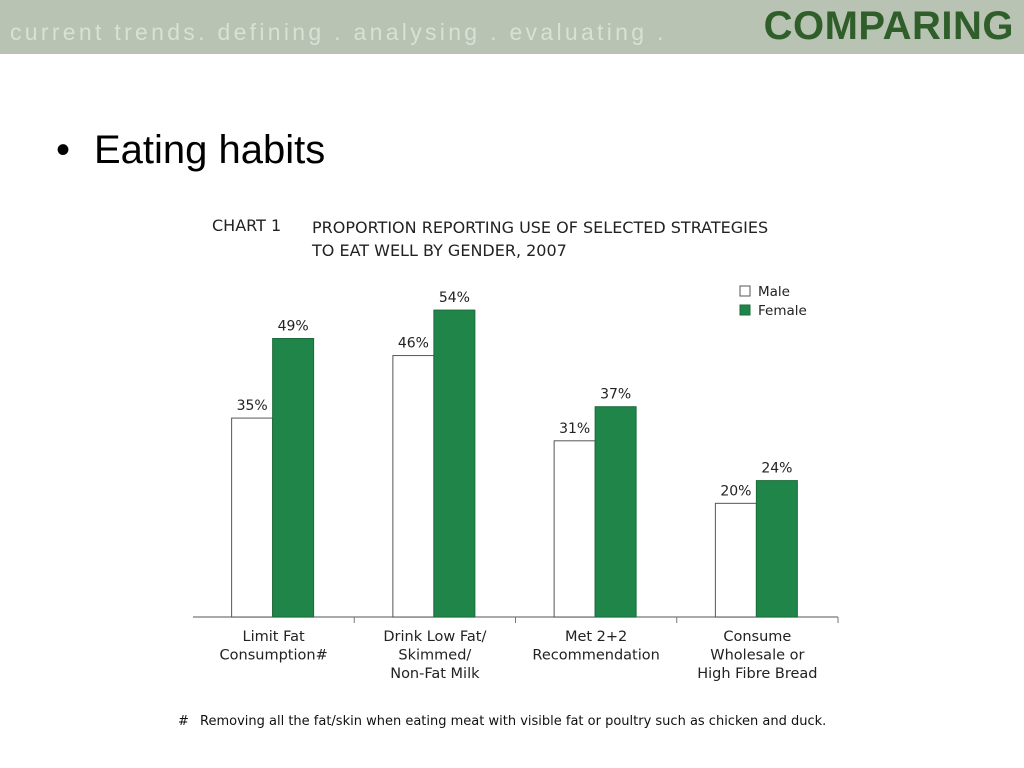 The image size is (1024, 768). What do you see at coordinates (439, 250) in the screenshot?
I see `chart-title-line-2: TO EAT WELL BY GENDER, 2007` at bounding box center [439, 250].